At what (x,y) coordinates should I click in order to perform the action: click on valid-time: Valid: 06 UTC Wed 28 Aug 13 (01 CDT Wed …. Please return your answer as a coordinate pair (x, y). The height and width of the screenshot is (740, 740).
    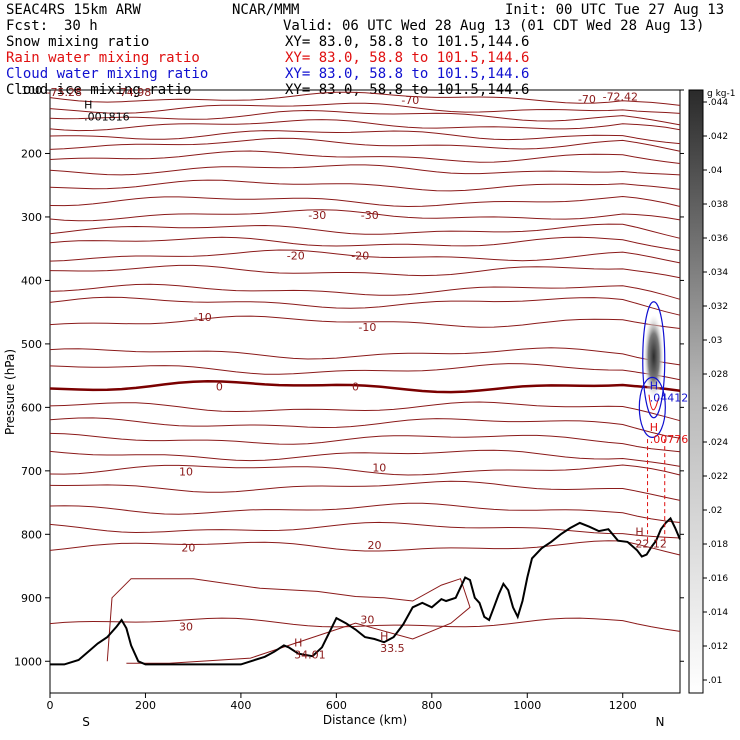
    Looking at the image, I should click on (493, 26).